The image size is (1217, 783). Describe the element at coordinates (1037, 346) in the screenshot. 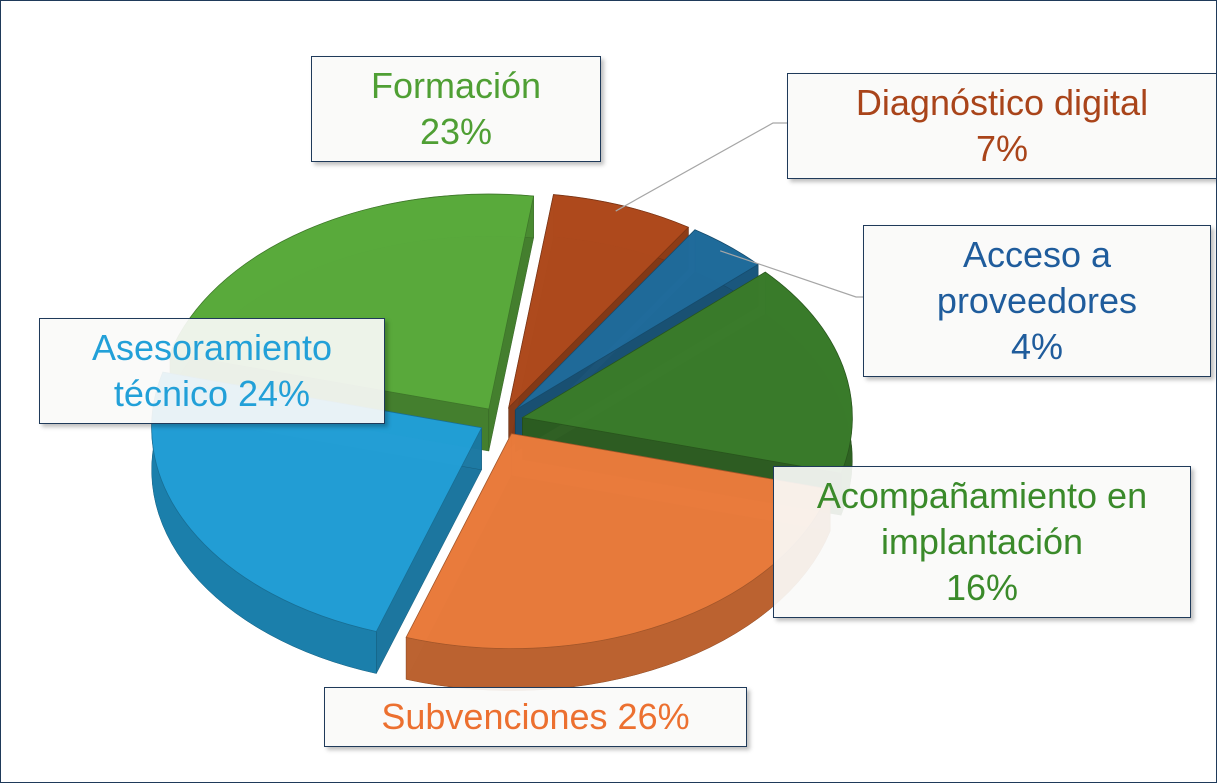

I see `value-label: 4%` at that location.